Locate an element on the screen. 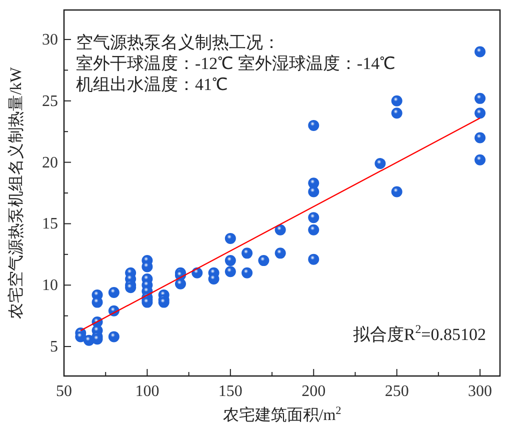 The image size is (514, 428). x-tick-label: 100 is located at coordinates (147, 391).